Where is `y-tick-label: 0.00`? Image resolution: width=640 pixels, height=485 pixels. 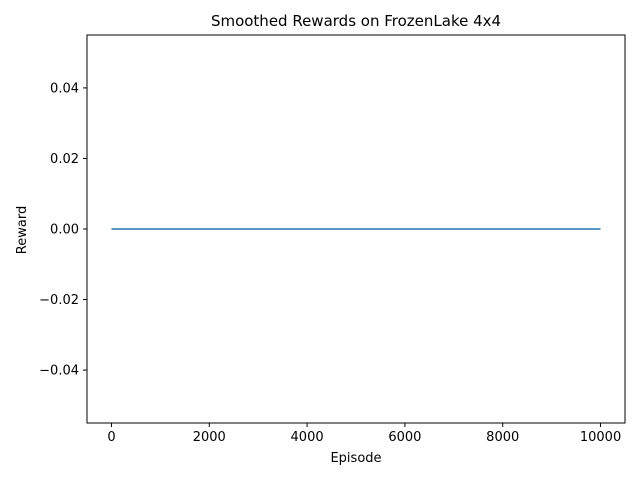 y-tick-label: 0.00 is located at coordinates (64, 230).